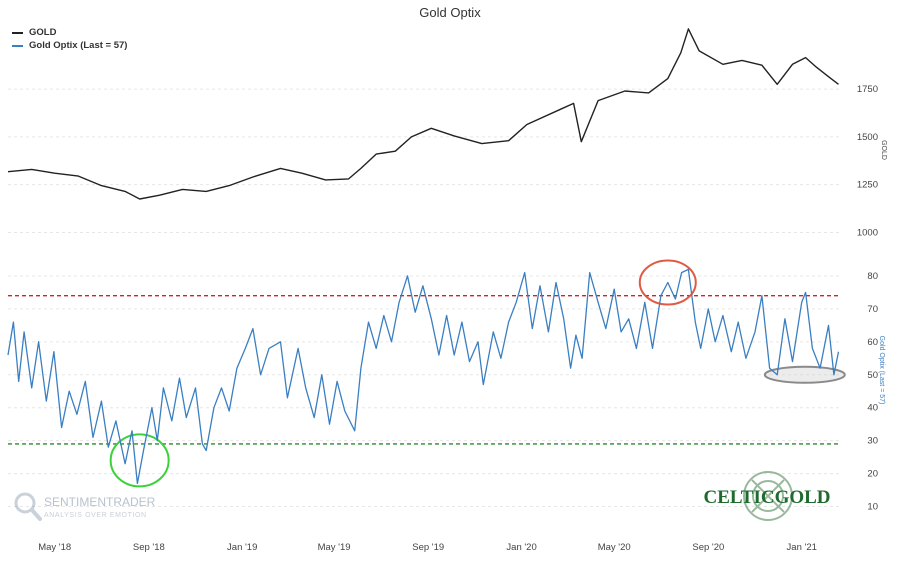 The image size is (900, 563). Describe the element at coordinates (872, 309) in the screenshot. I see `y-tick-label: 70` at that location.